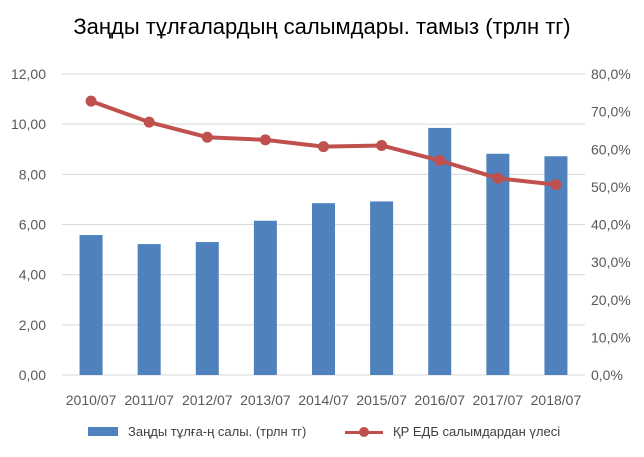  Describe the element at coordinates (32, 174) in the screenshot. I see `y-left-tick-label: 8,00` at that location.